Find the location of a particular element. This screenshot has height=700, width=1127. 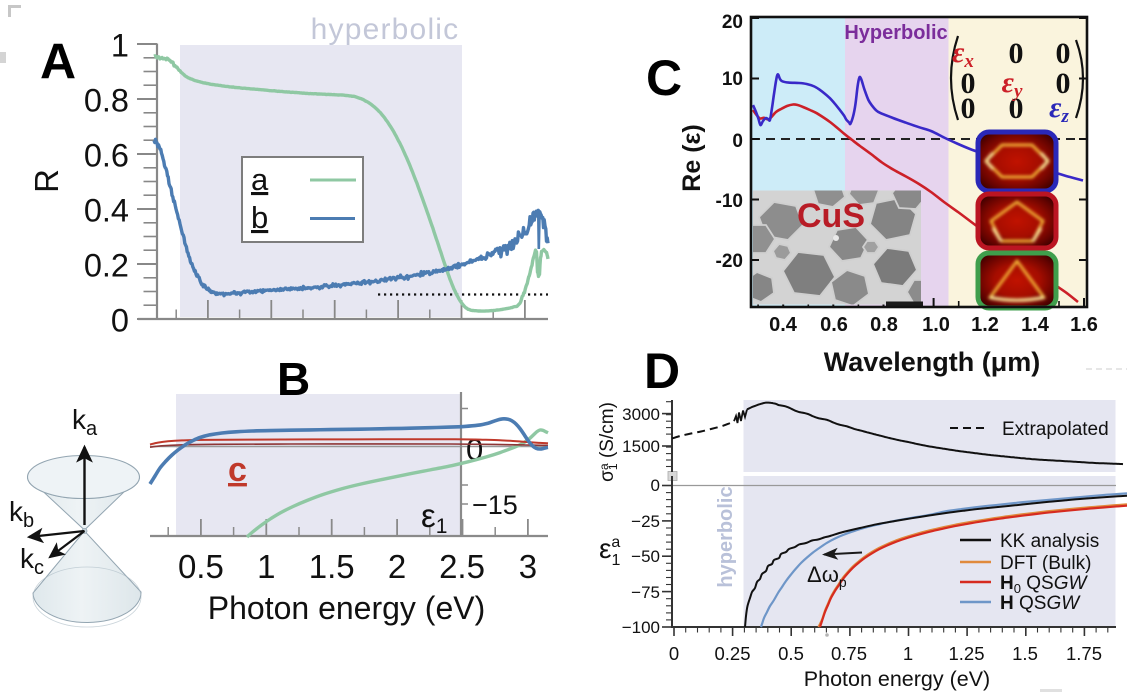

svg-text: −25 is located at coordinates (645, 521).